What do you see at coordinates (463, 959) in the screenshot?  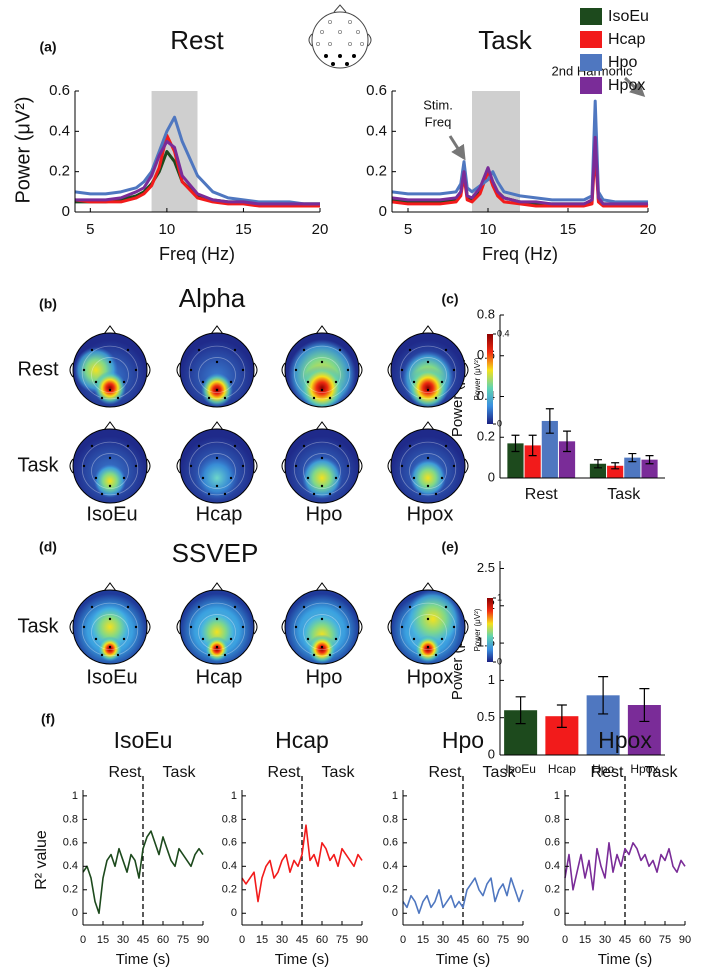 I see `x-axis-label: Time (s)` at bounding box center [463, 959].